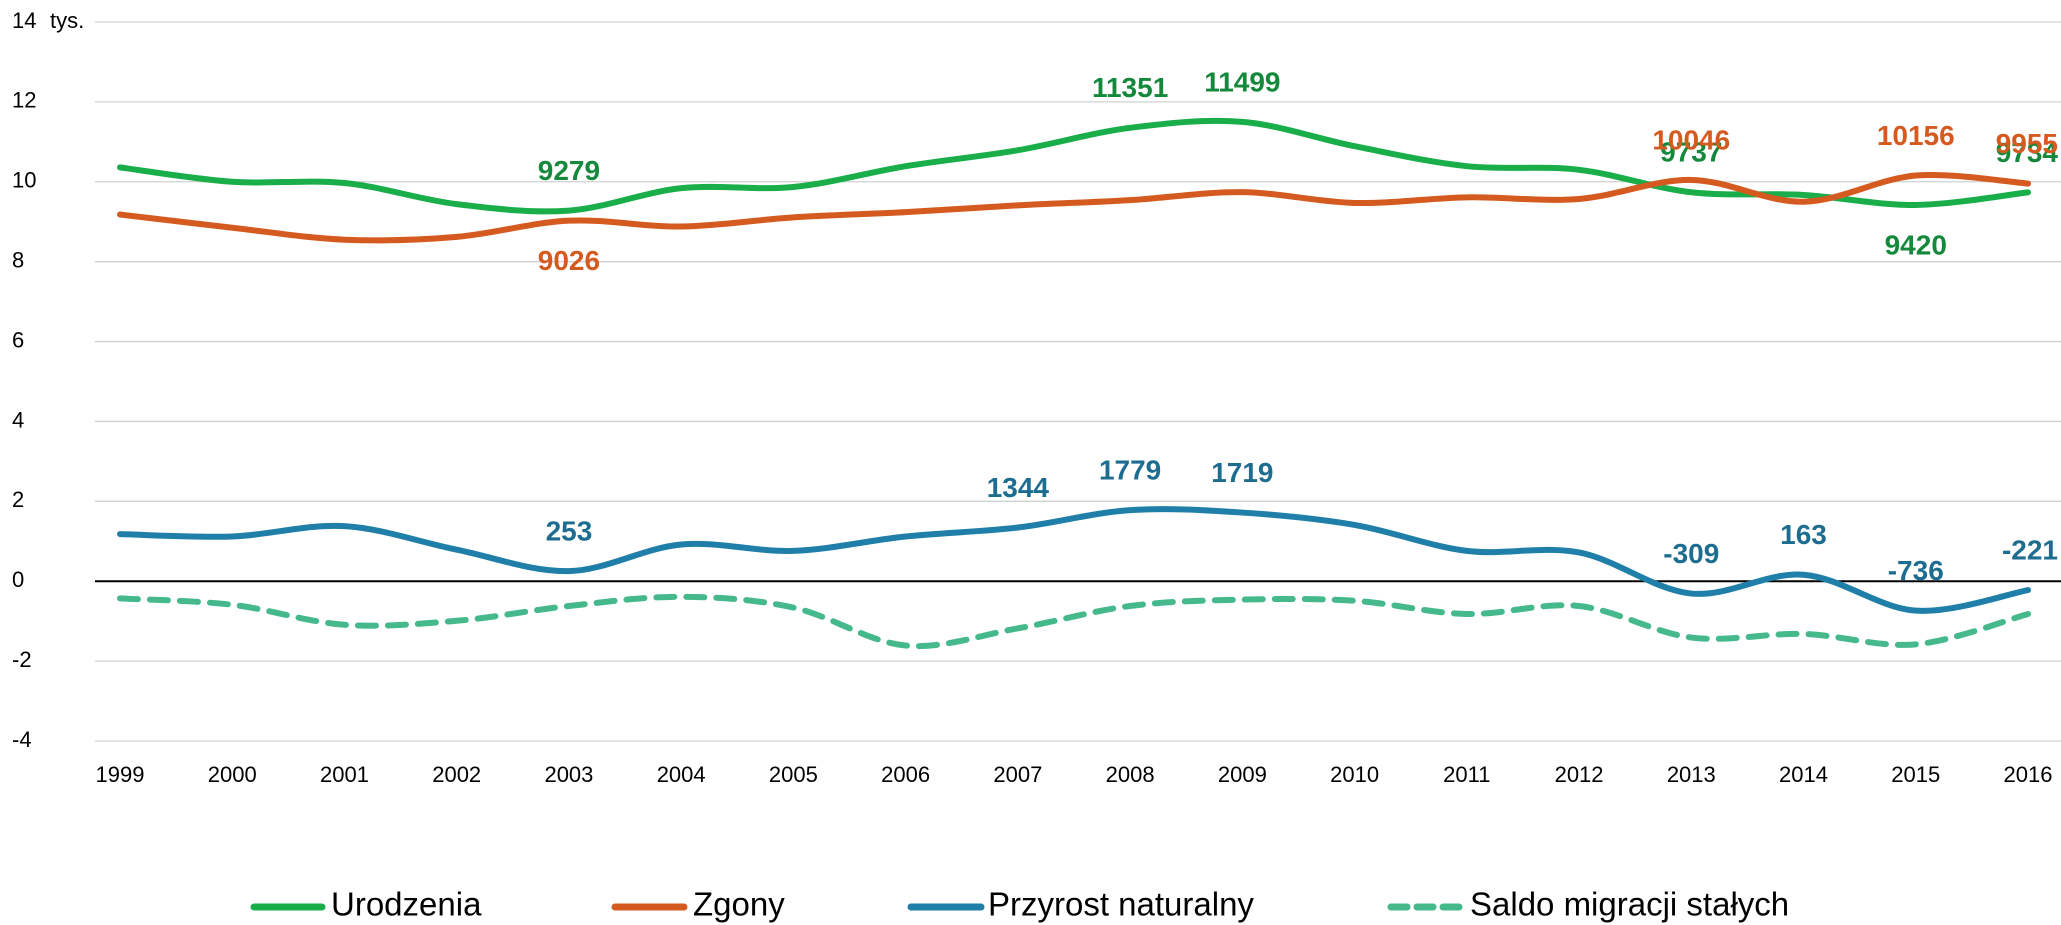 The width and height of the screenshot is (2061, 925). What do you see at coordinates (1915, 774) in the screenshot?
I see `x-tick-label: 2015` at bounding box center [1915, 774].